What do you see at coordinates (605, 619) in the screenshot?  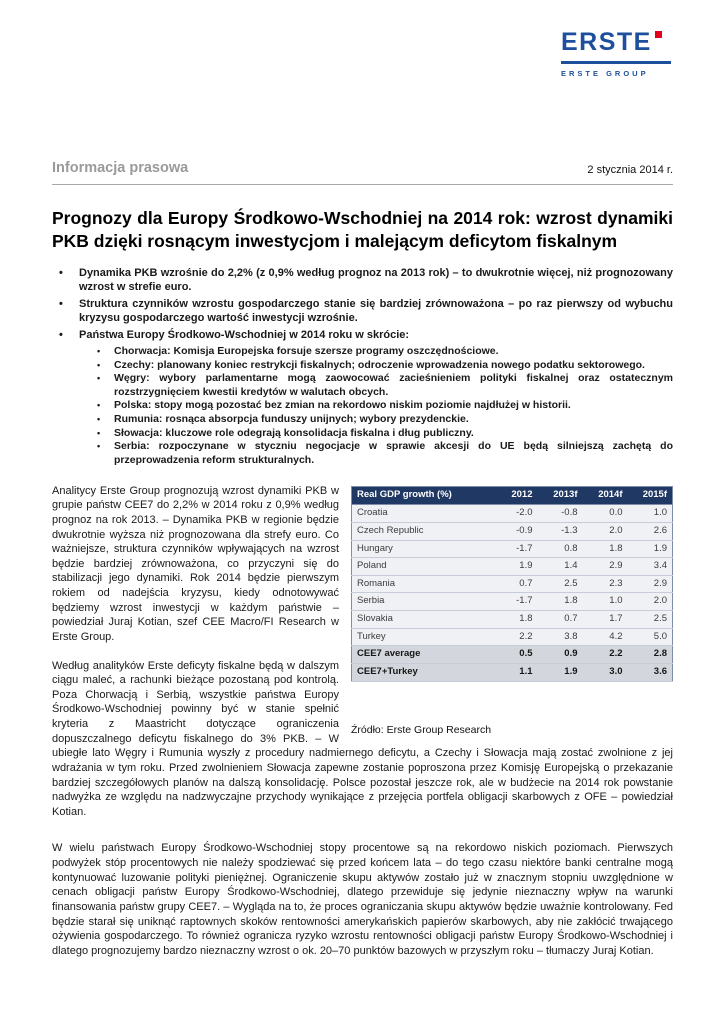 I see `value-cell: 1.7` at bounding box center [605, 619].